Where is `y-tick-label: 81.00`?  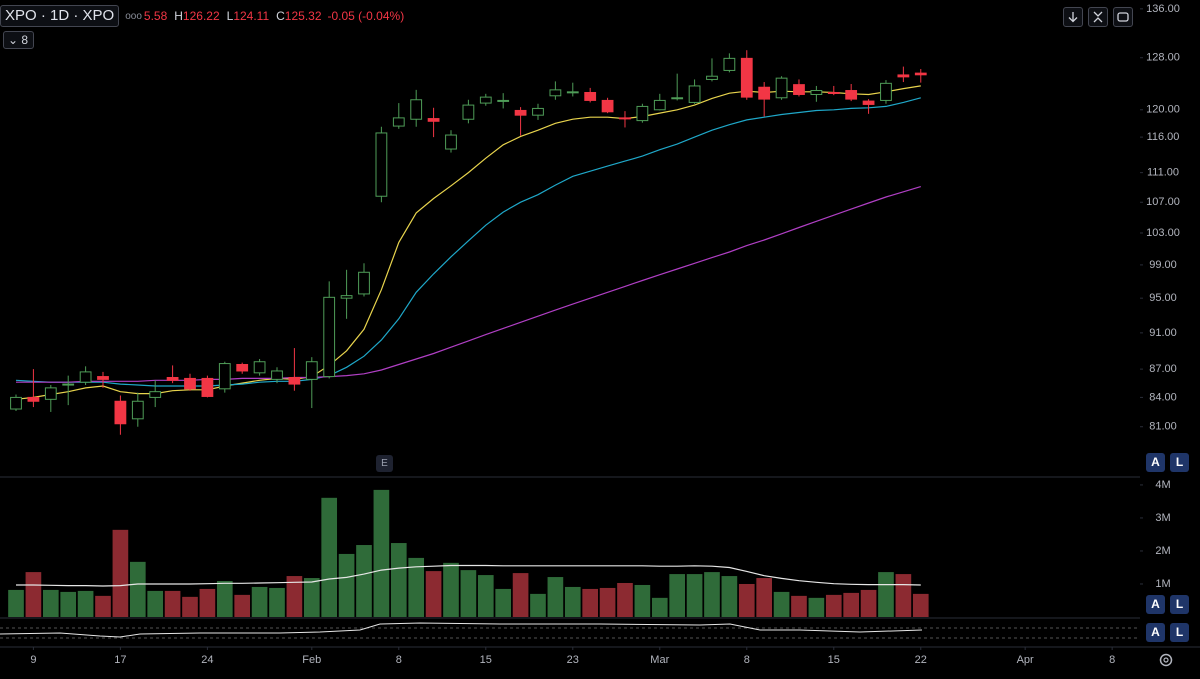
y-tick-label: 81.00 is located at coordinates (1163, 427).